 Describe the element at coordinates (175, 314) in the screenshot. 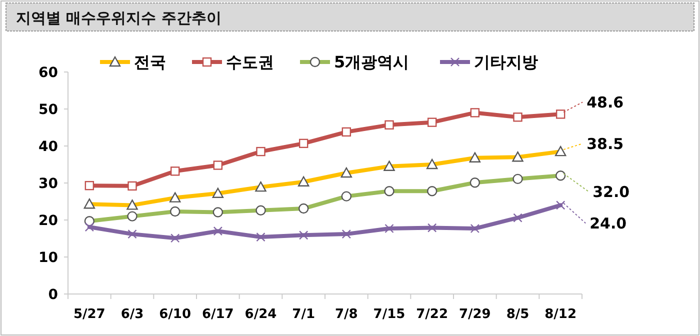

I see `x-tick-label: 6/10` at that location.